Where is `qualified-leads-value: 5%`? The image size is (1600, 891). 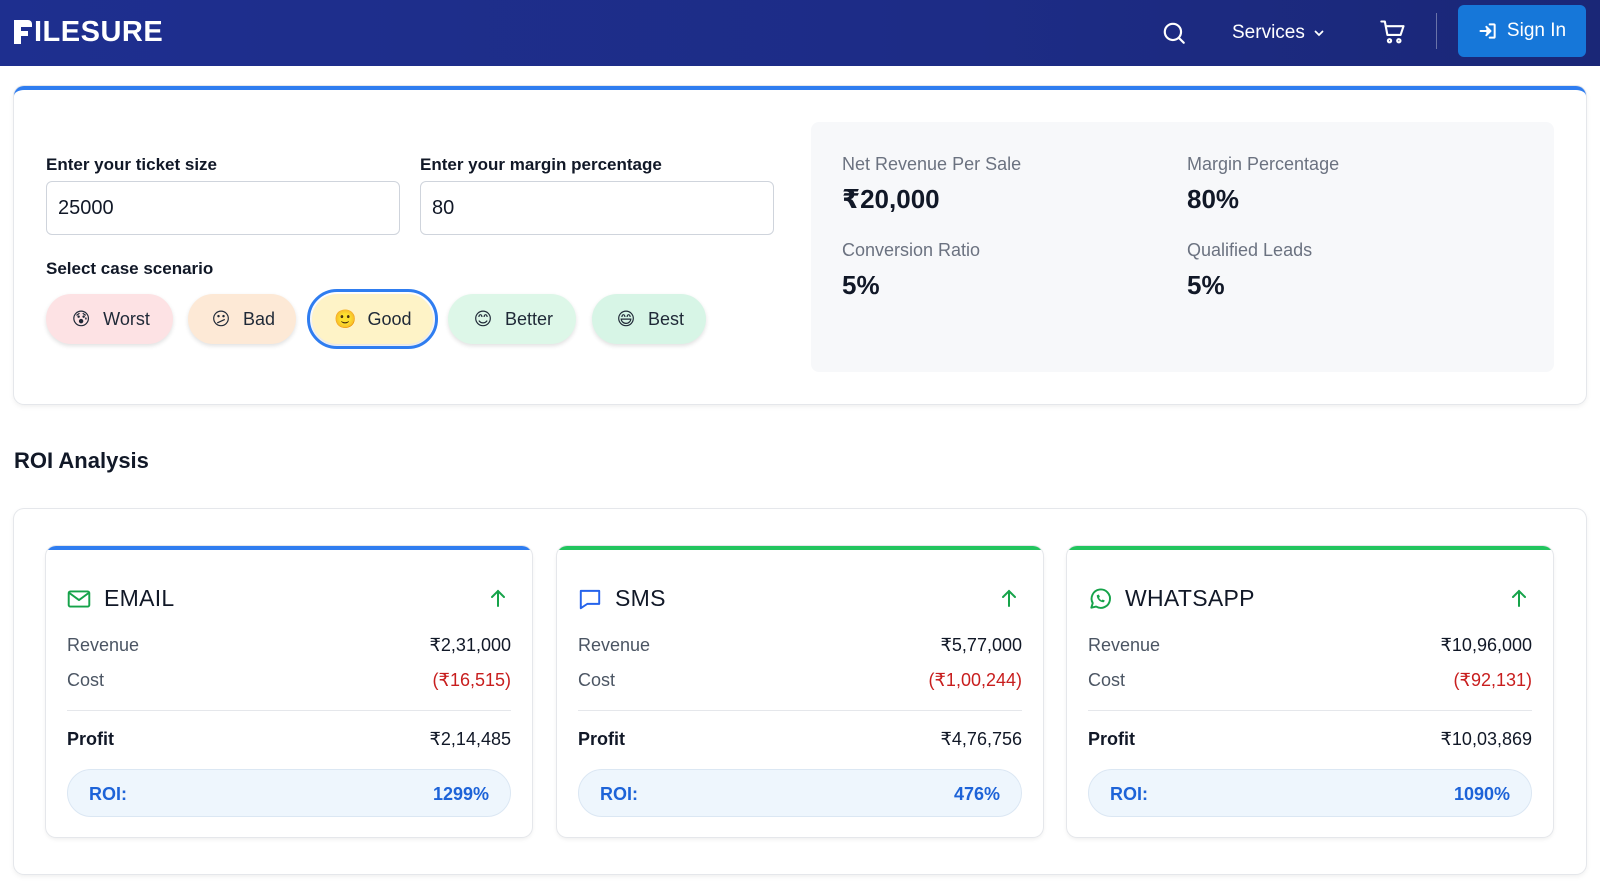
qualified-leads-value: 5% is located at coordinates (1206, 285).